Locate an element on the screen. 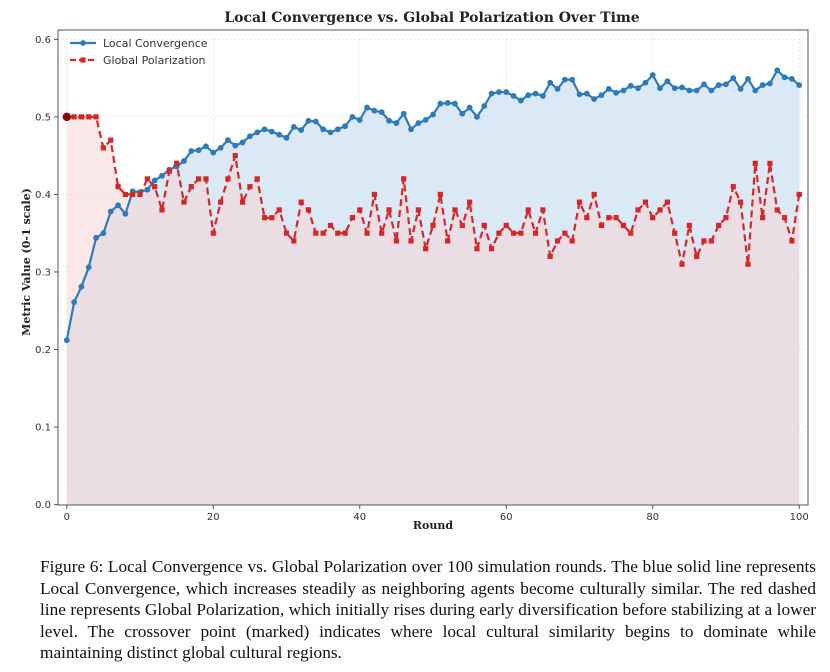 The height and width of the screenshot is (672, 830). legend-entry: Global Polarization is located at coordinates (154, 60).